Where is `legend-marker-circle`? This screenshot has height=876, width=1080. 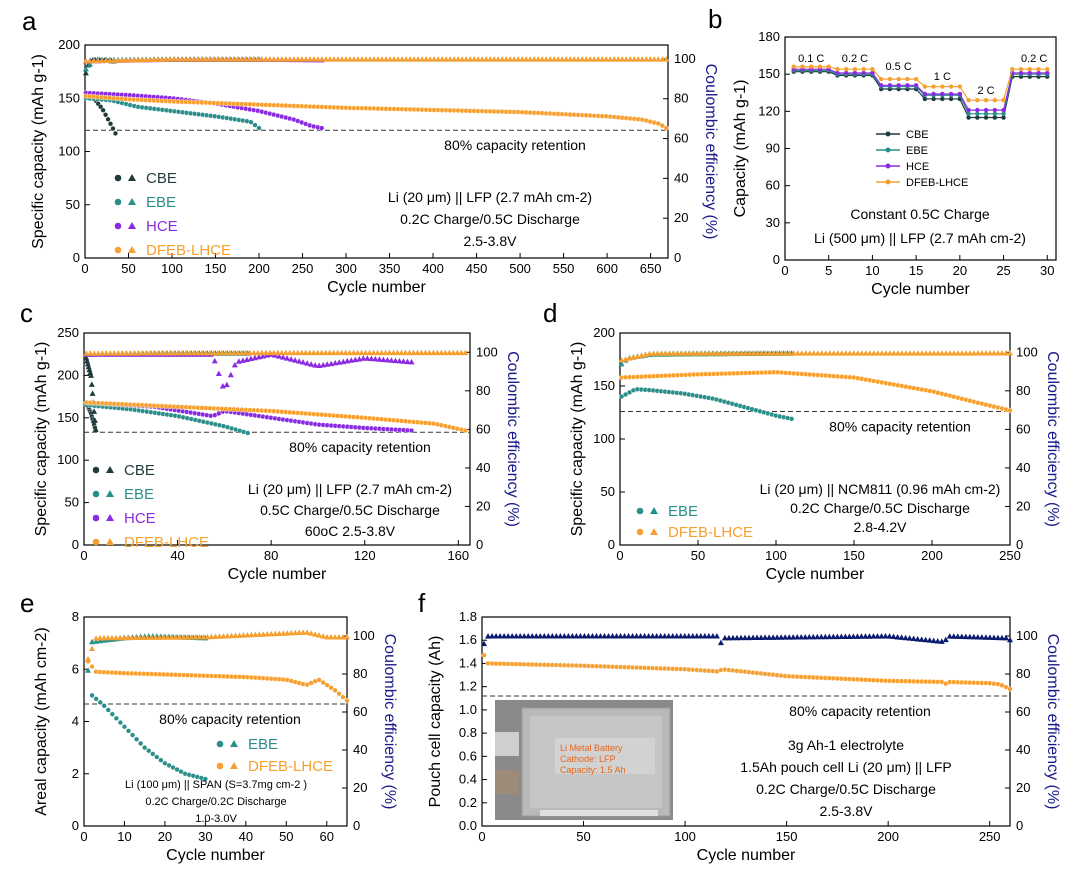 legend-marker-circle is located at coordinates (220, 744).